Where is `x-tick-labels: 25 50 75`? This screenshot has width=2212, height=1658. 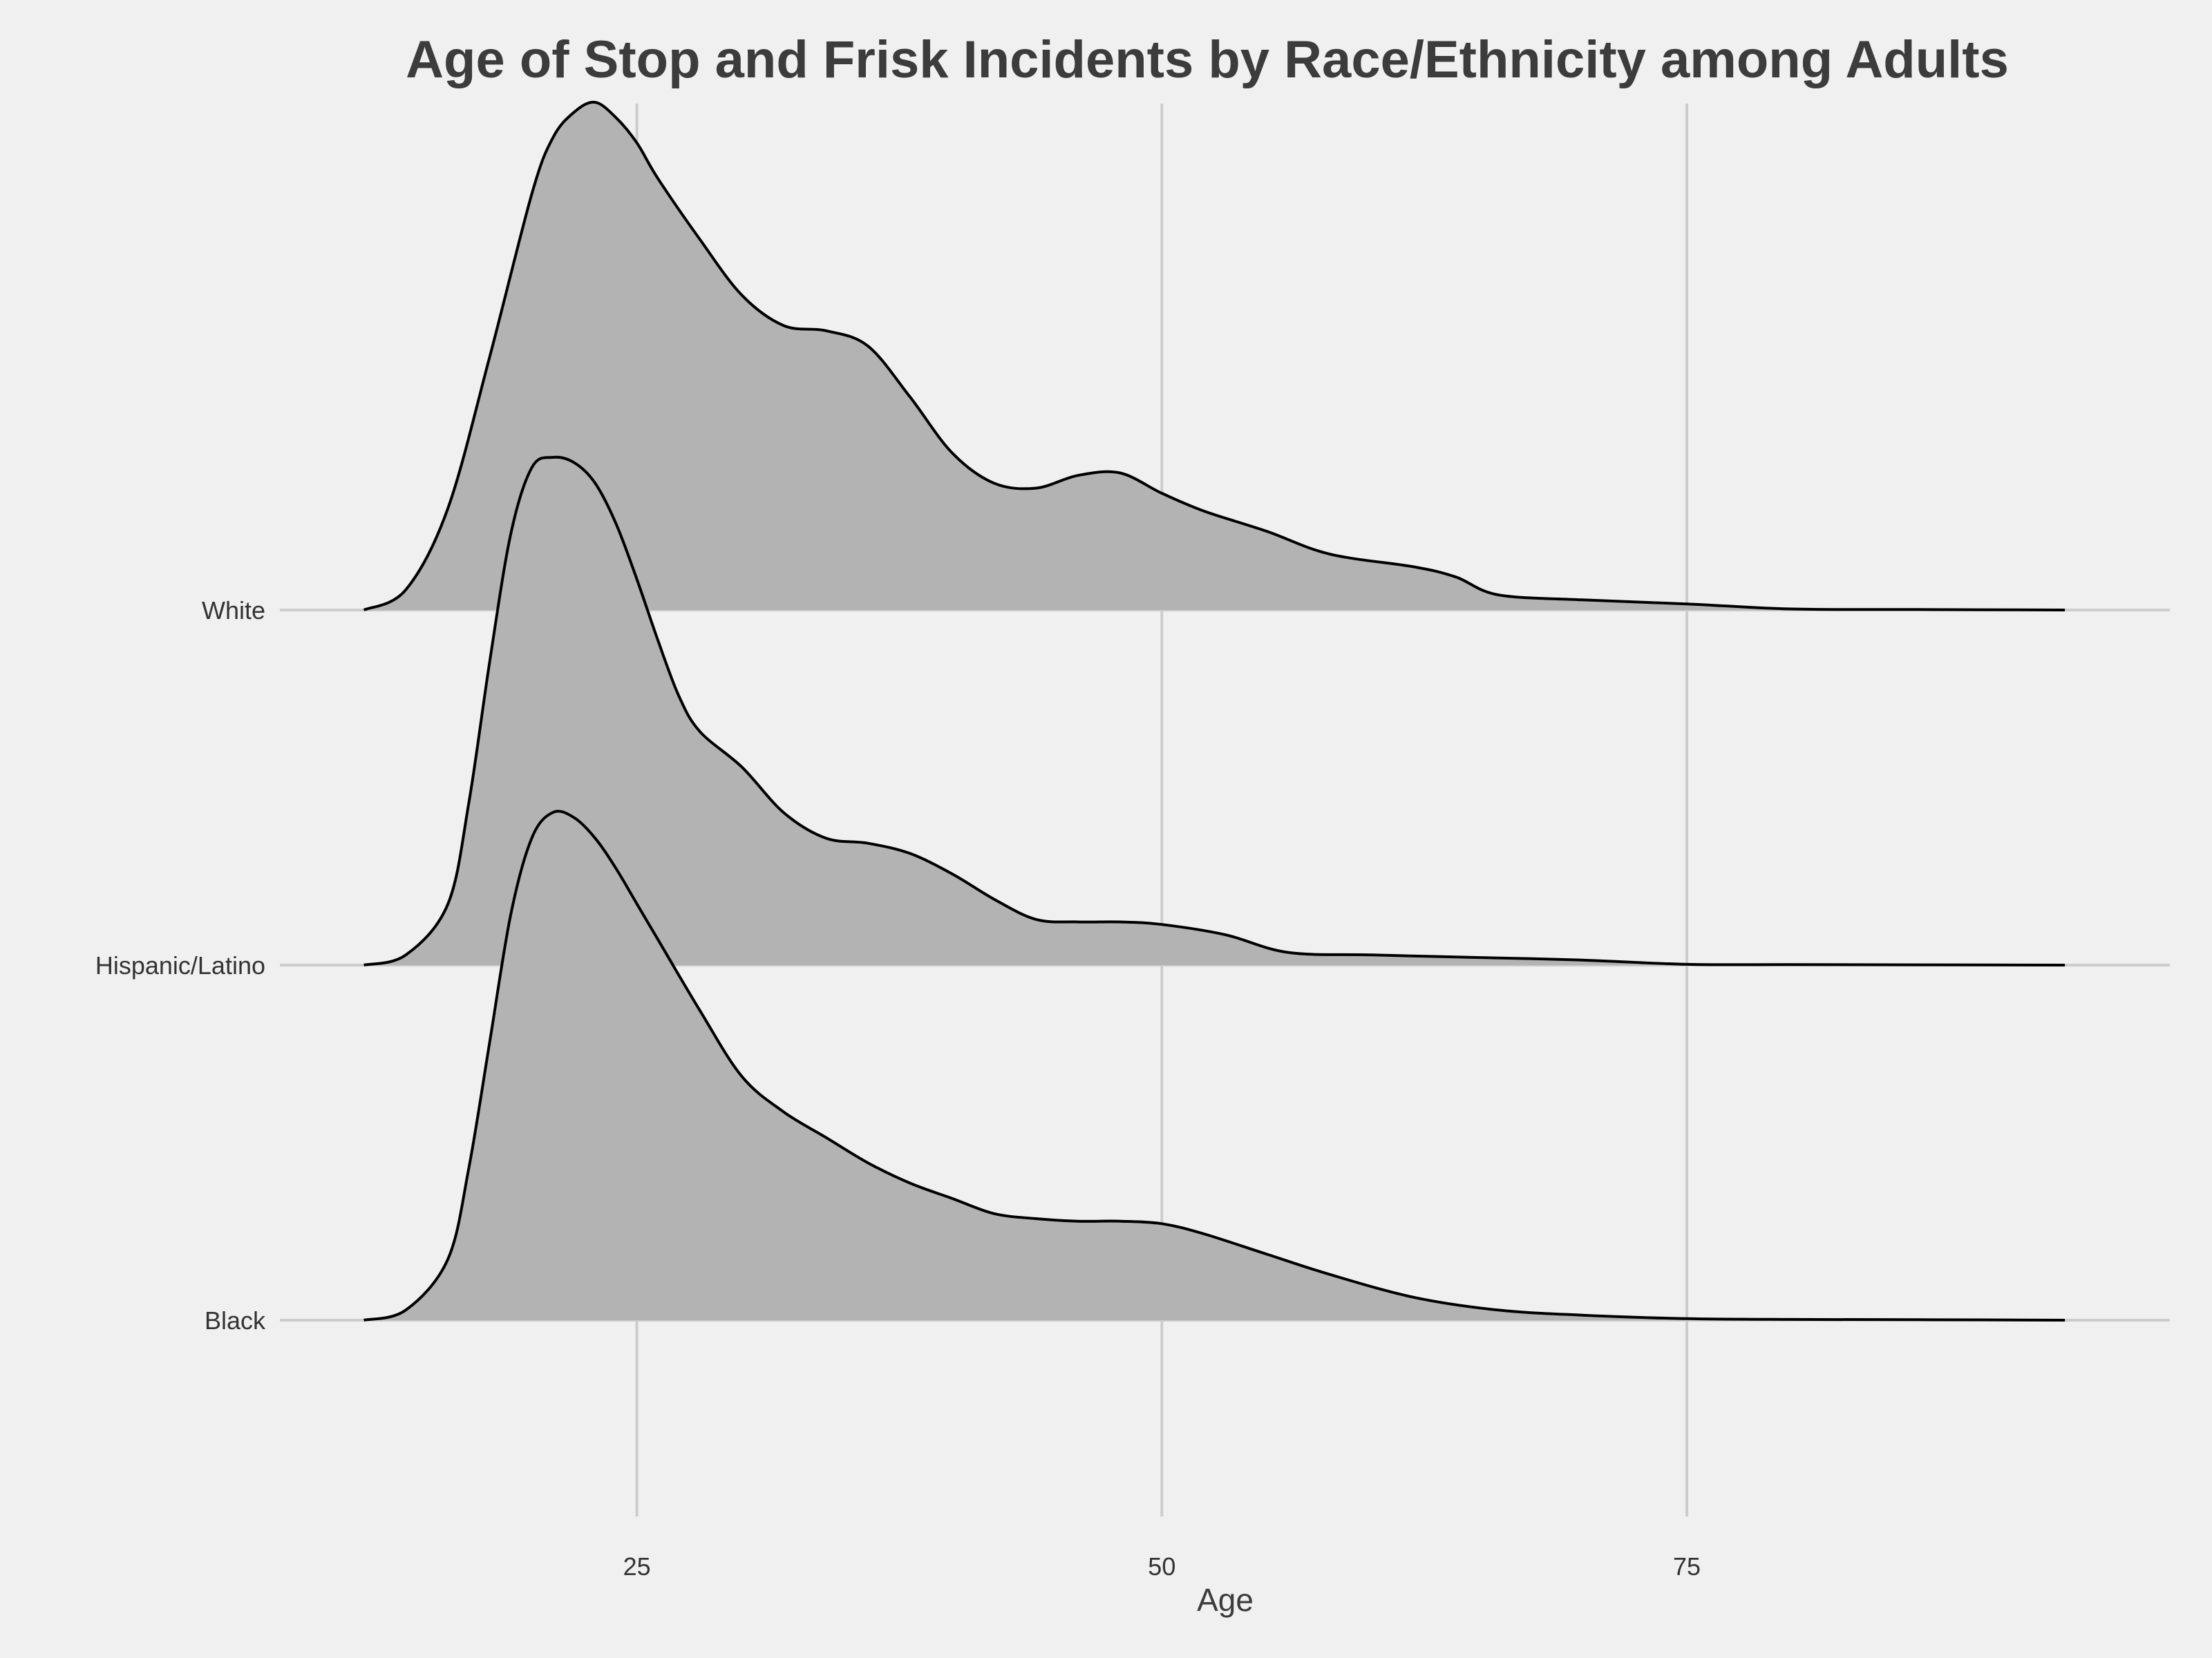 x-tick-labels: 25 50 75 is located at coordinates (1162, 1567).